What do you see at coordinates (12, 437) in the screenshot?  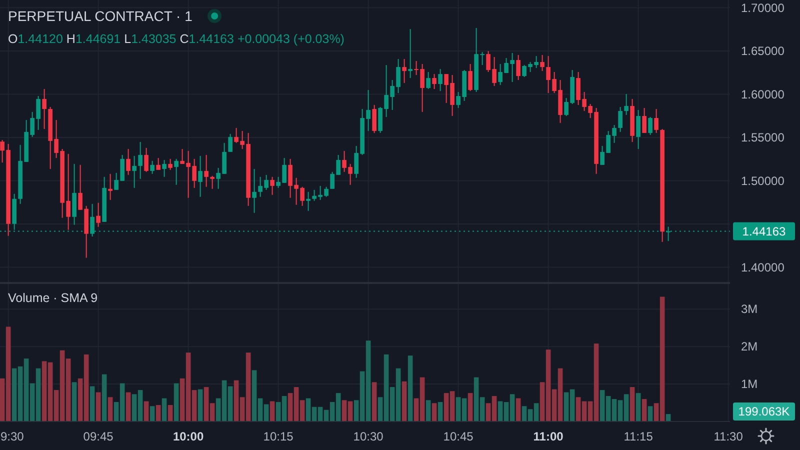 I see `x-tick-label: 9:30` at bounding box center [12, 437].